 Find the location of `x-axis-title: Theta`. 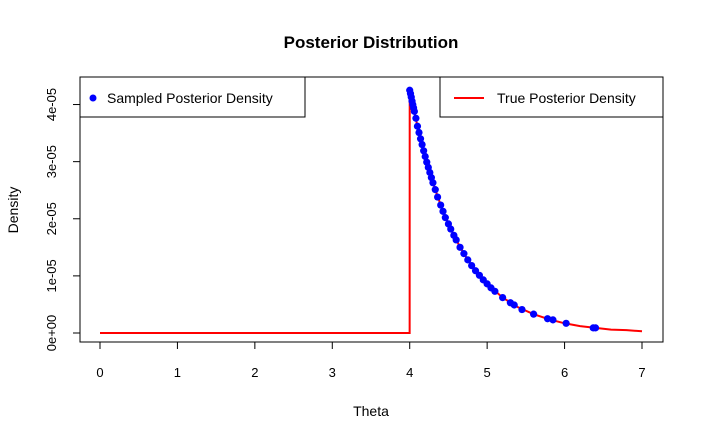

x-axis-title: Theta is located at coordinates (371, 411).